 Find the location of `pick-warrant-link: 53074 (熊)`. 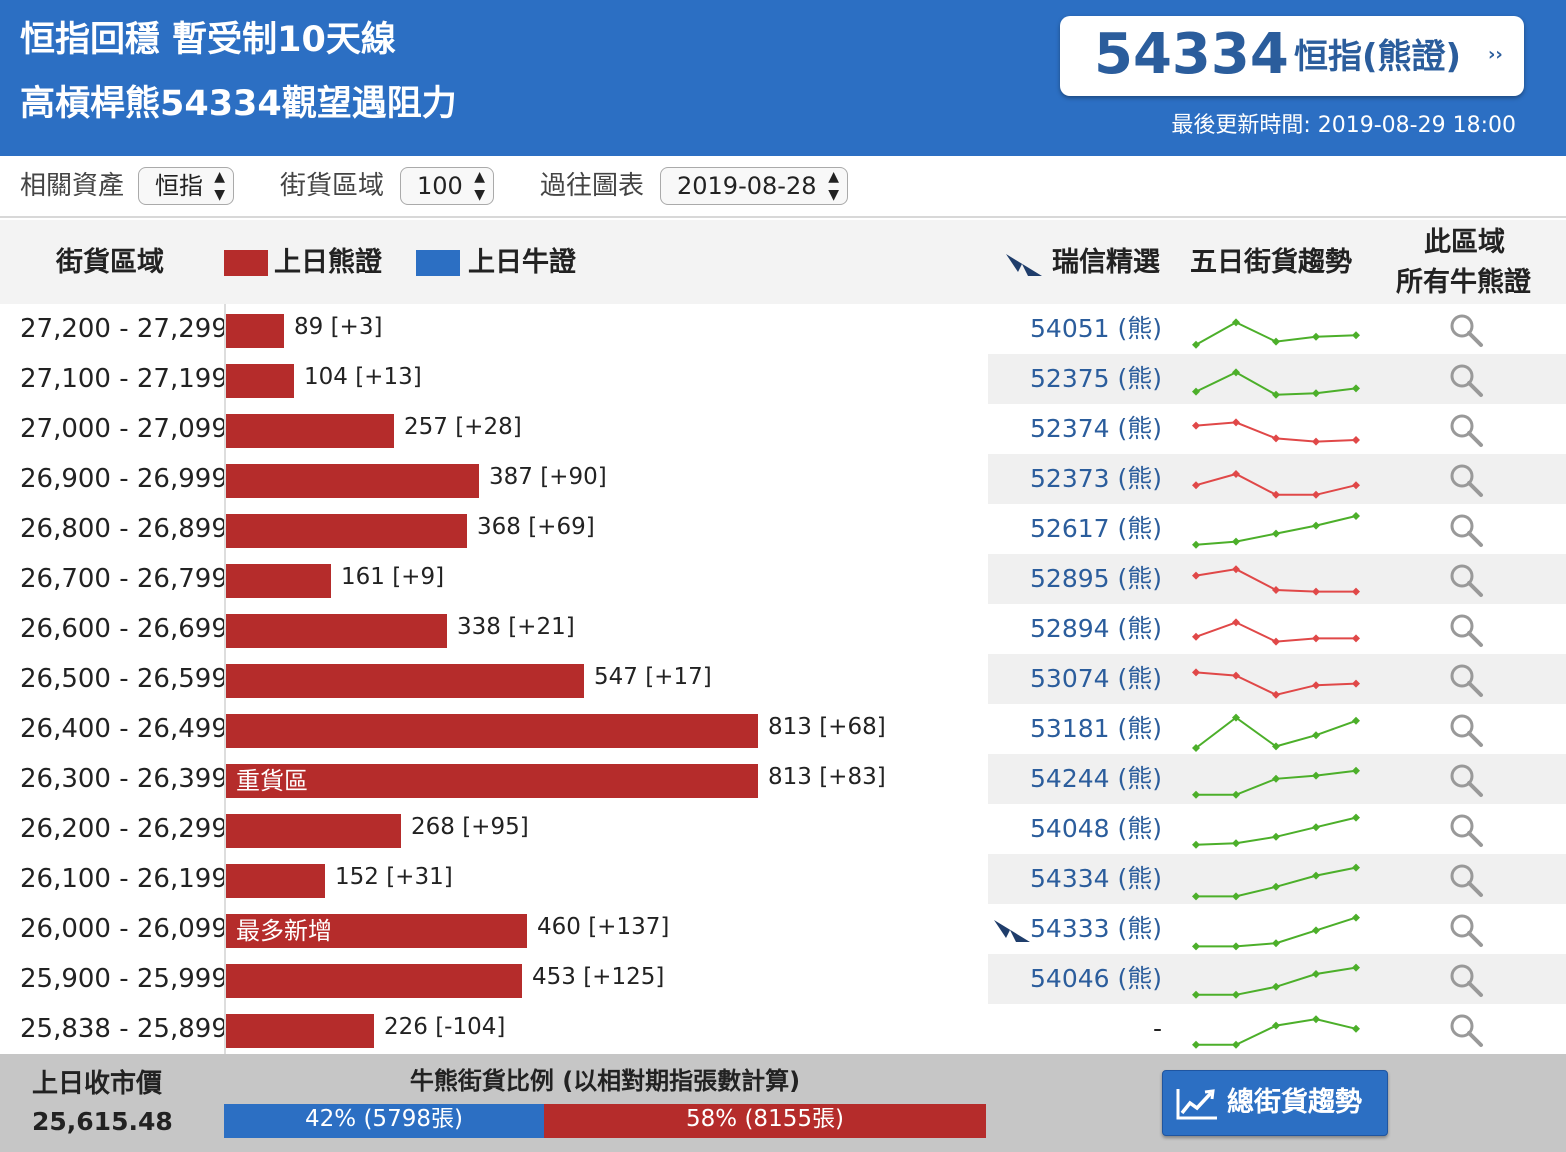

pick-warrant-link: 53074 (熊) is located at coordinates (1096, 678).